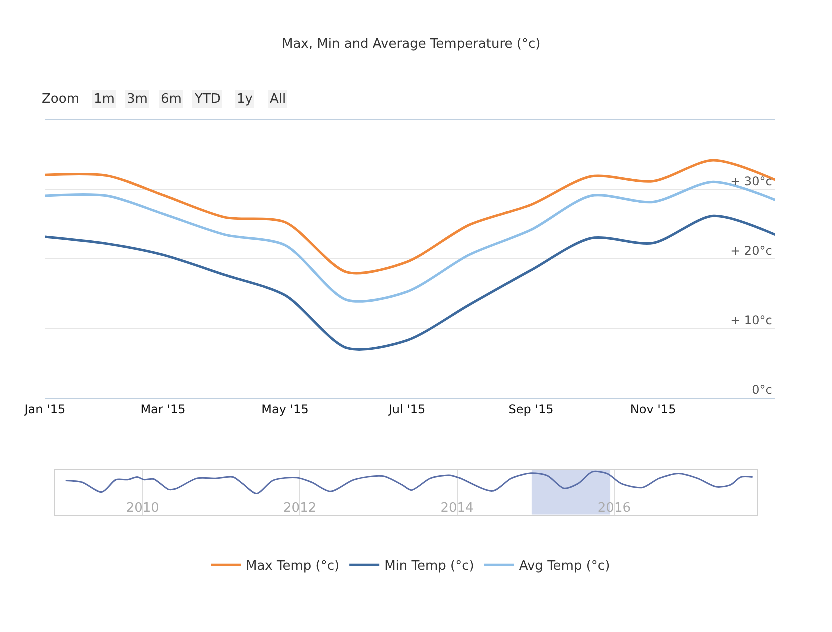  I want to click on x-tick-label: Nov '15, so click(653, 409).